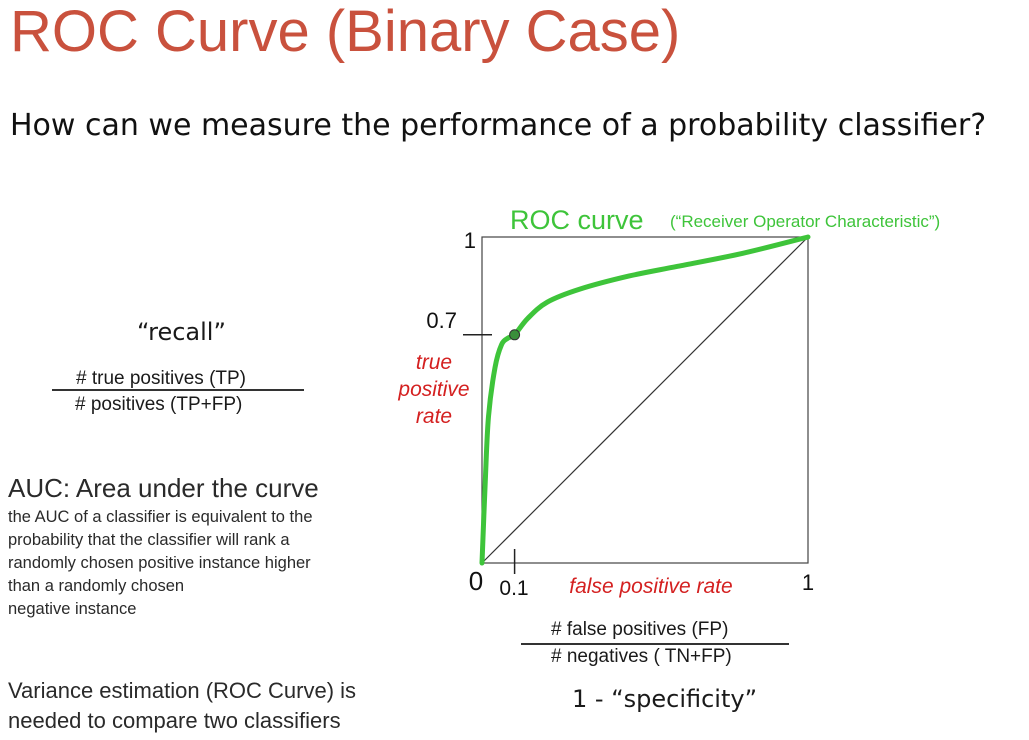  I want to click on variance-line: needed to compare two classifiers, so click(174, 720).